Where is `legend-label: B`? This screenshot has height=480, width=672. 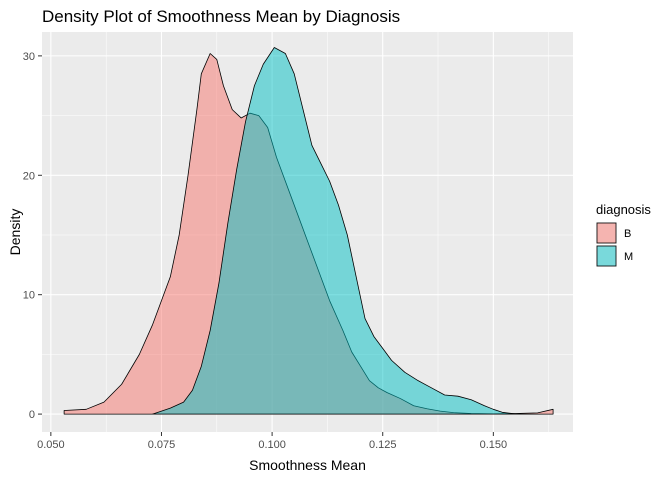 legend-label: B is located at coordinates (627, 234).